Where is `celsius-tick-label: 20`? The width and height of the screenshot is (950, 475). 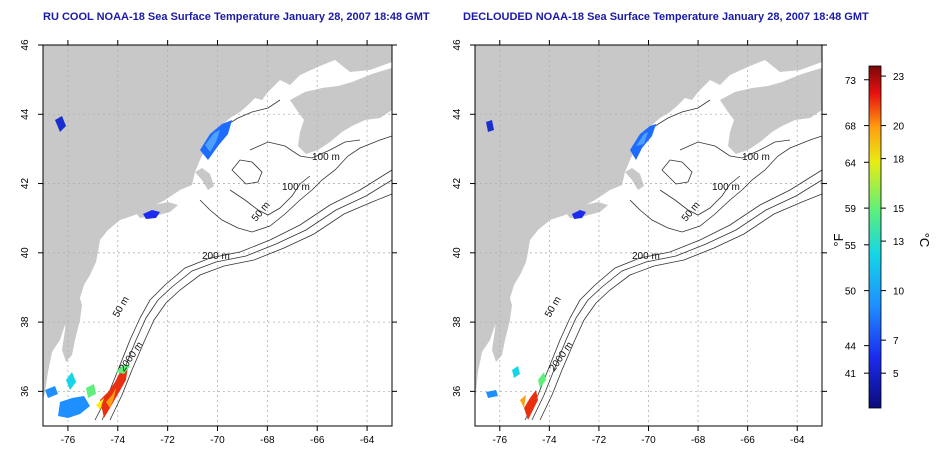
celsius-tick-label: 20 is located at coordinates (899, 127).